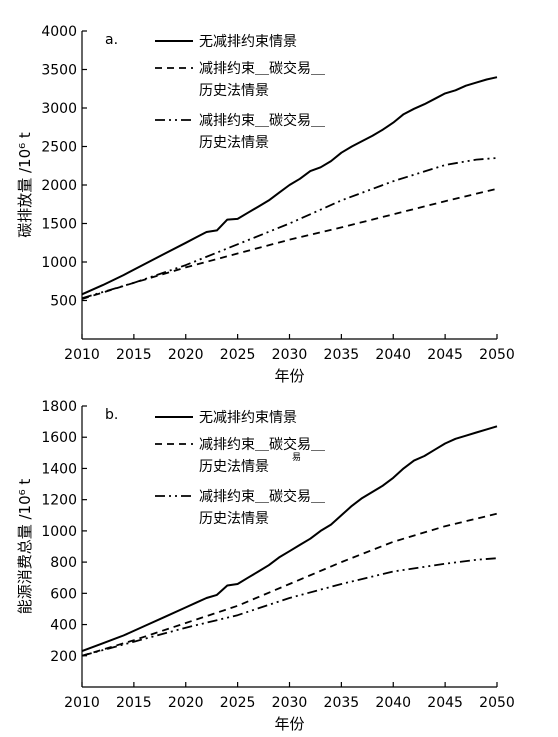 Image resolution: width=558 pixels, height=737 pixels. Describe the element at coordinates (111, 40) in the screenshot. I see `panel-label: a.` at that location.